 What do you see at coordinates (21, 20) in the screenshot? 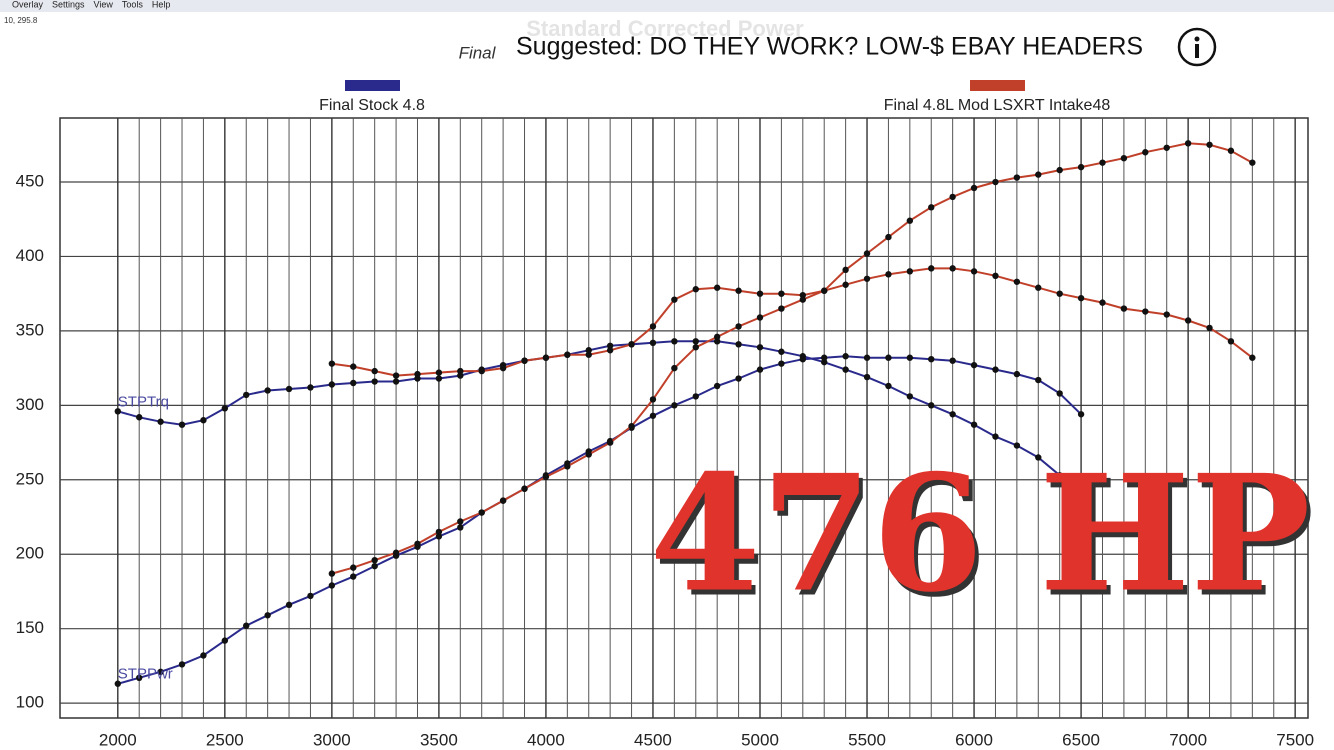
I see `cursor-readout: 10, 295.8` at bounding box center [21, 20].